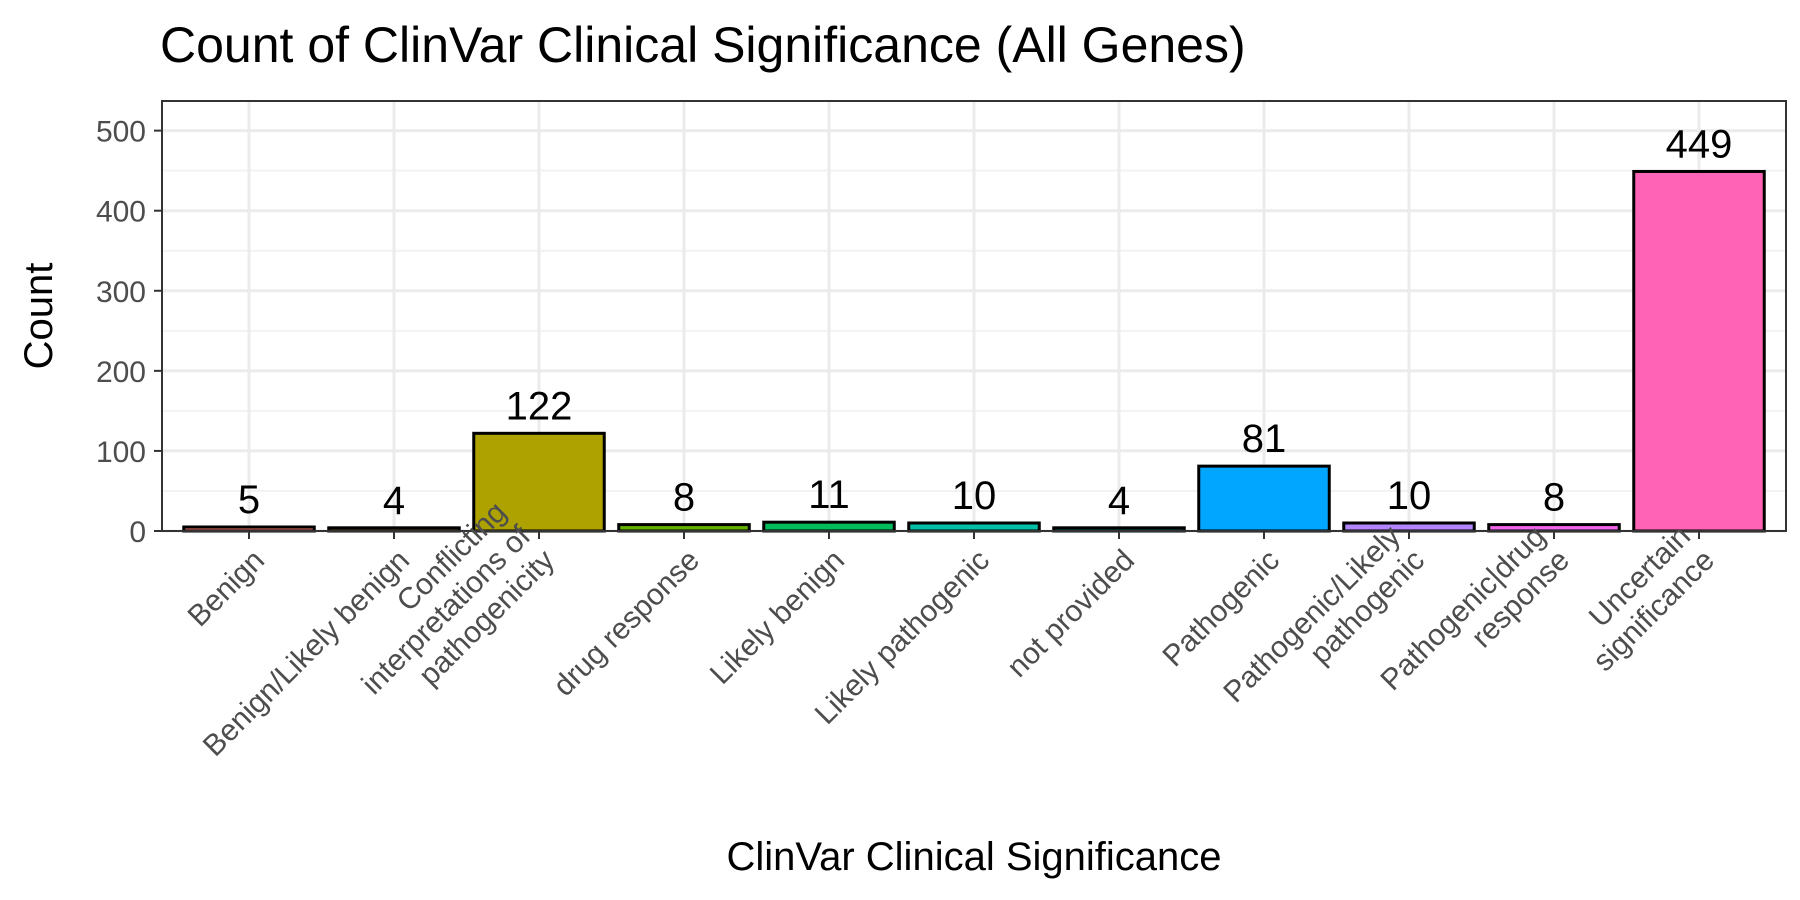 Image resolution: width=1800 pixels, height=900 pixels. Describe the element at coordinates (121, 452) in the screenshot. I see `y-tick-label: 100` at that location.